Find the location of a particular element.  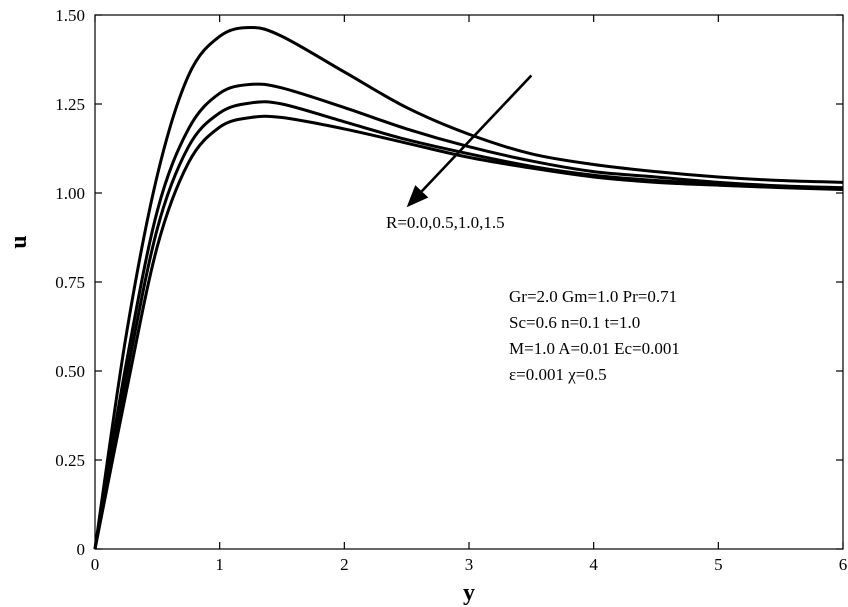

y-tick-labels: 0 0.25 0.50 0.75 1.00 1.25 1.50 is located at coordinates (70, 282).